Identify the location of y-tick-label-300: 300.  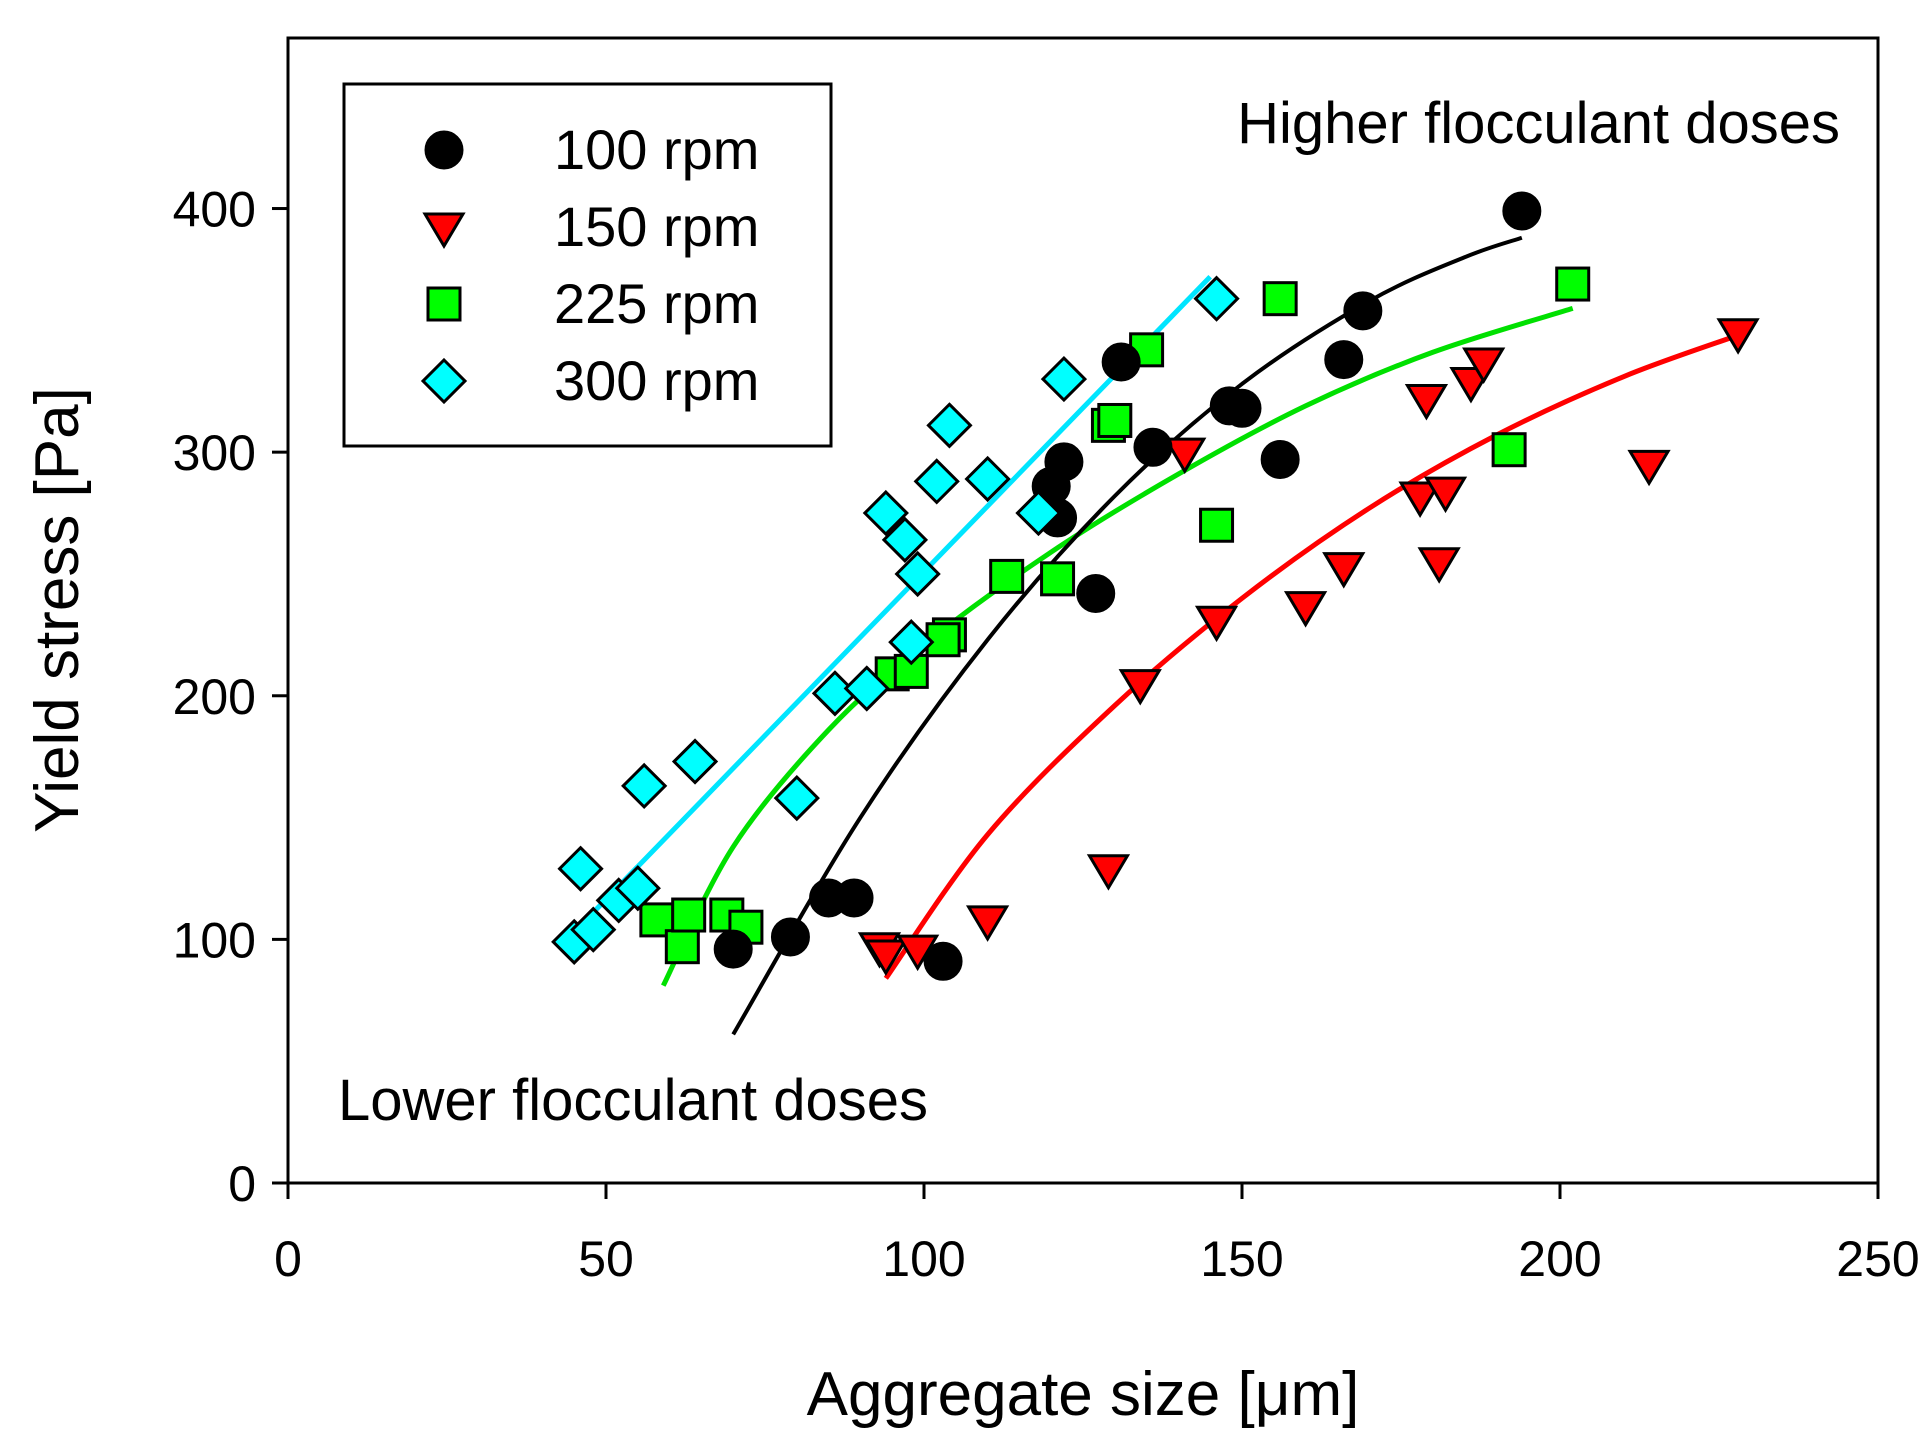
(214, 453).